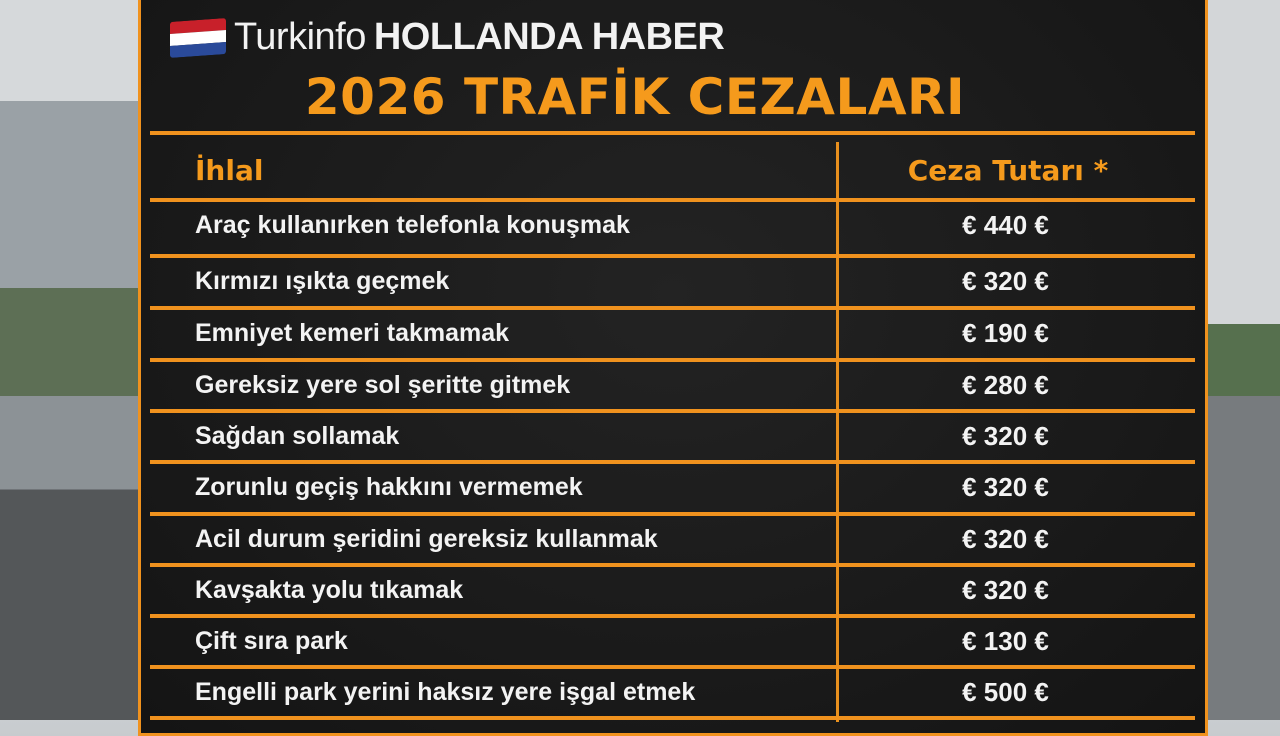  What do you see at coordinates (389, 487) in the screenshot?
I see `violation-text: Zorunlu geçiş hakkını vermemek` at bounding box center [389, 487].